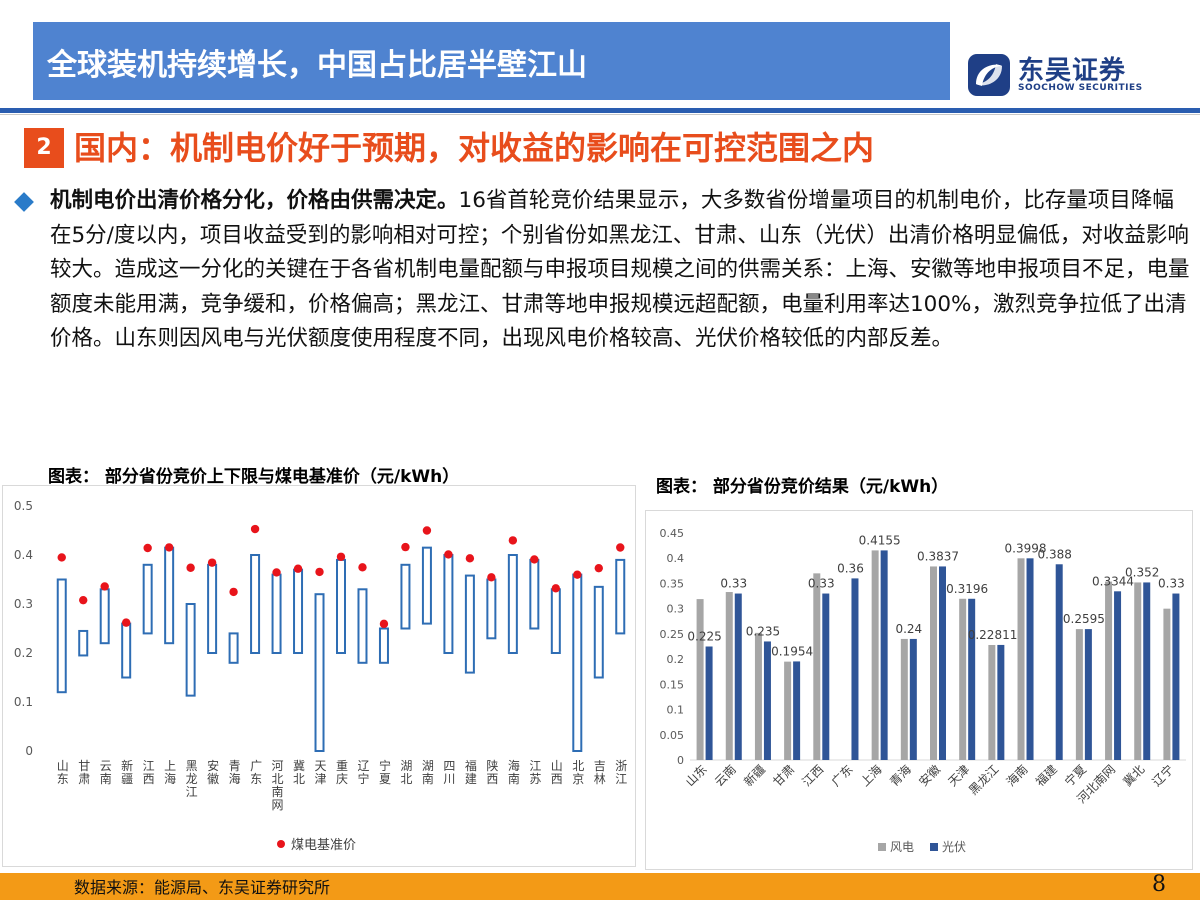 This screenshot has height=900, width=1200. I want to click on y-tick-label: 0.1, so click(676, 710).